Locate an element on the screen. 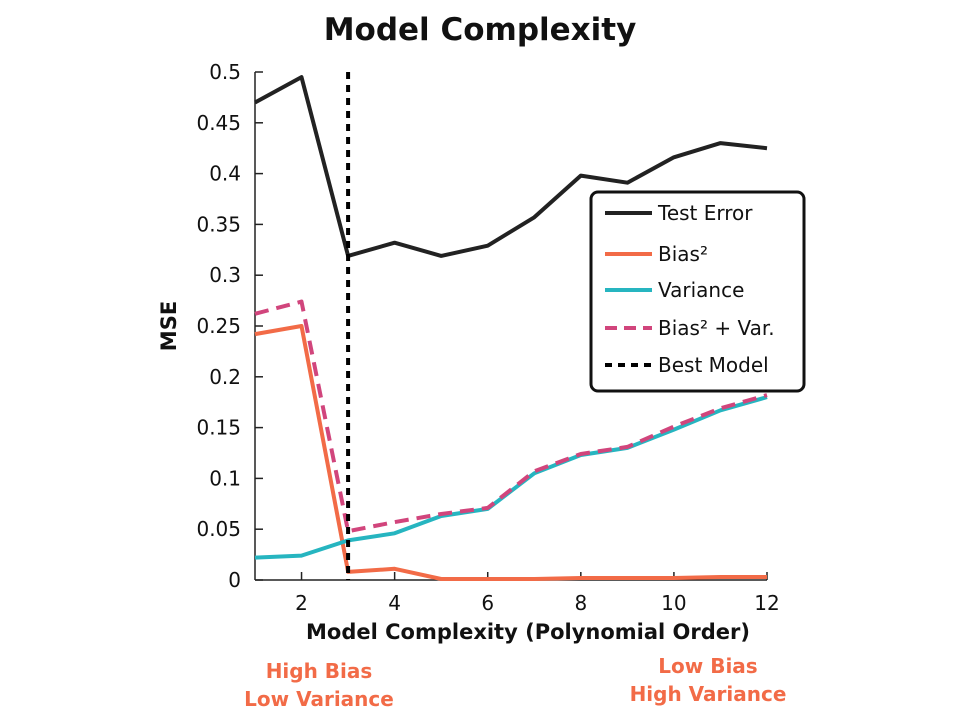  legend-label-4: Best Model is located at coordinates (713, 365).